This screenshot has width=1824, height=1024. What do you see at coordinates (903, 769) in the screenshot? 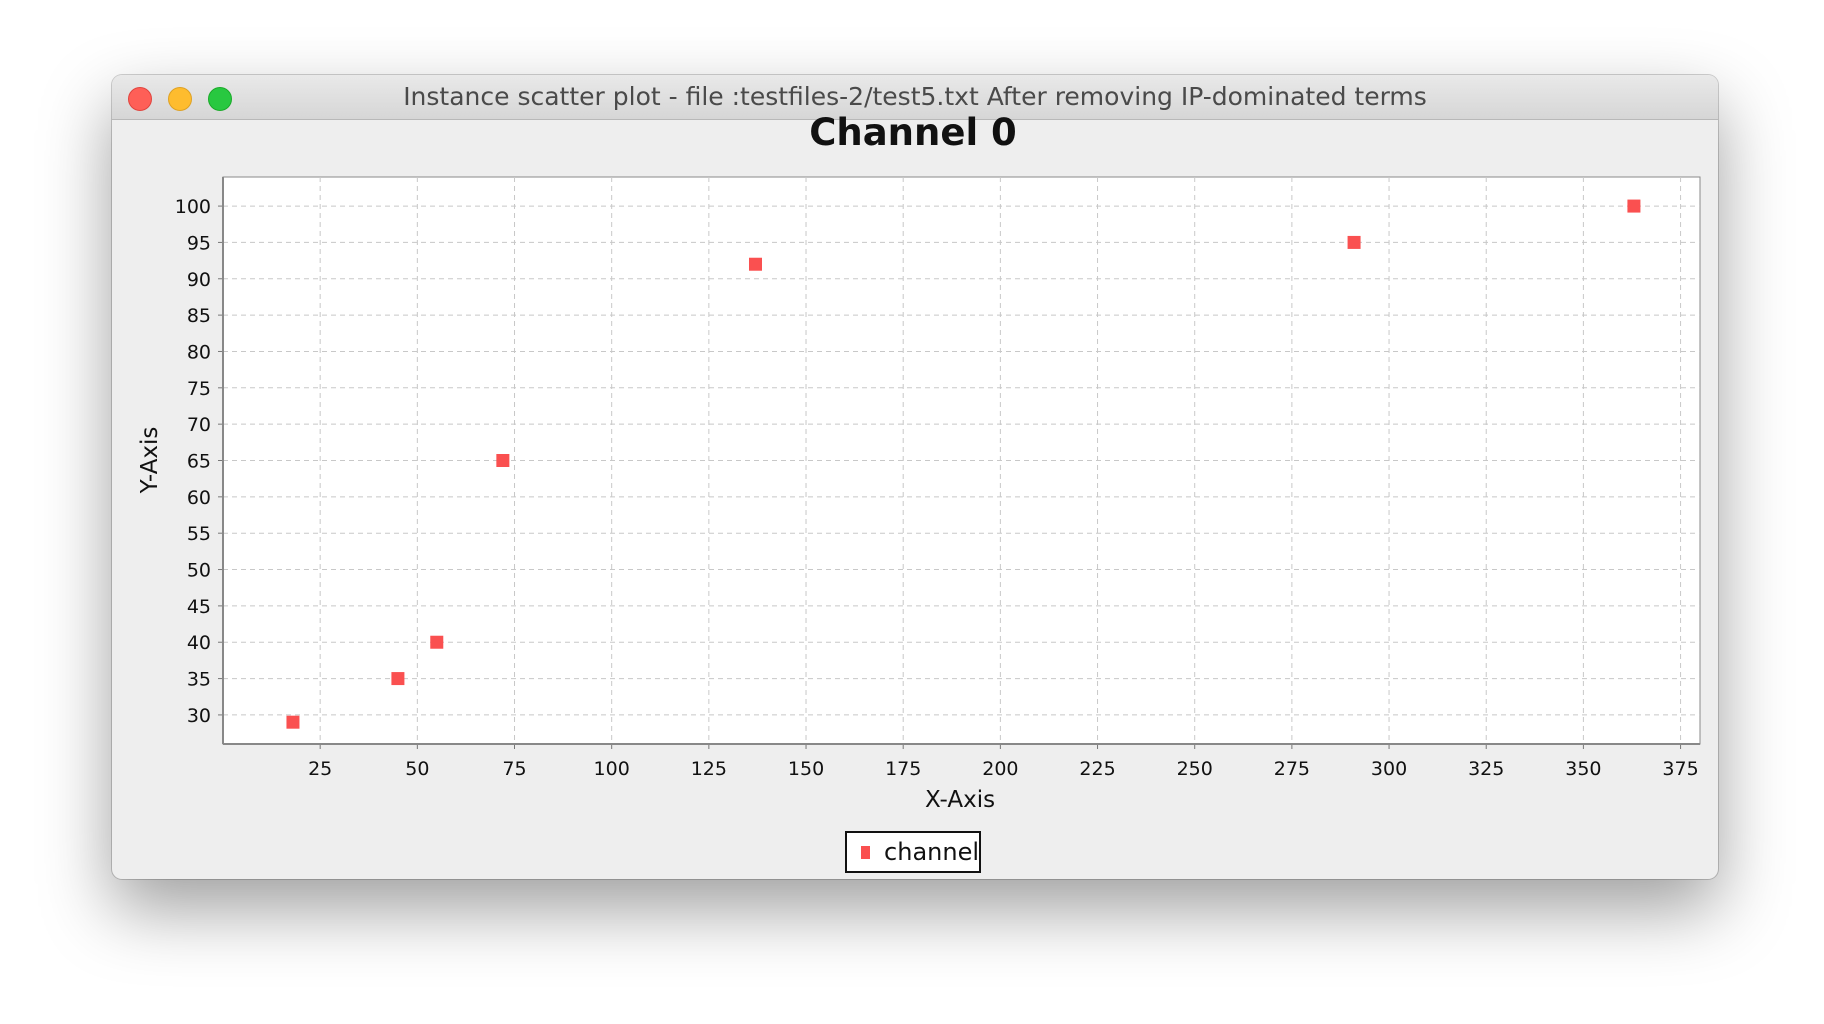
I see `x-tick-label: 175` at bounding box center [903, 769].